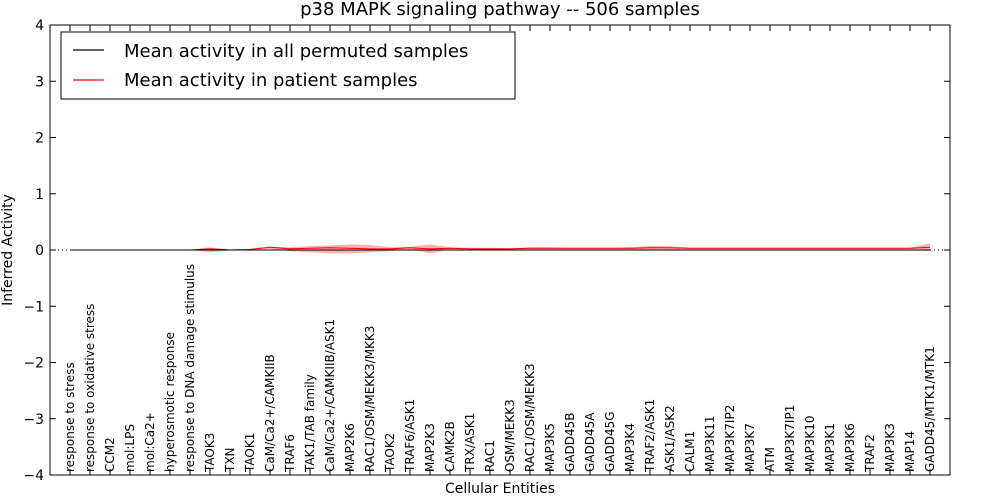 Image resolution: width=1000 pixels, height=500 pixels. What do you see at coordinates (33, 307) in the screenshot?
I see `y-tick-label: −1` at bounding box center [33, 307].